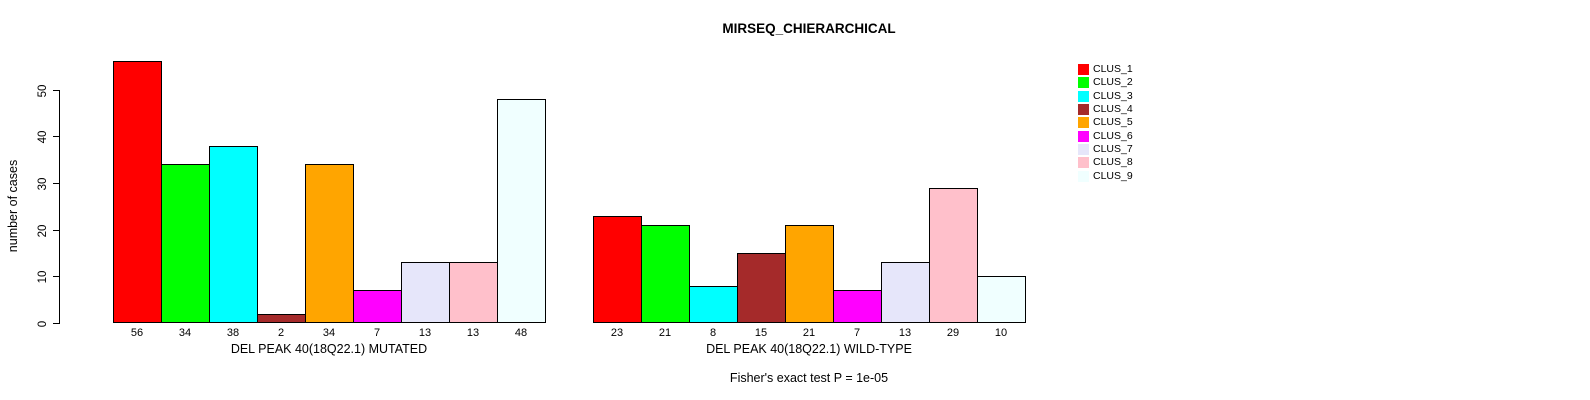 The image size is (1590, 400). Describe the element at coordinates (1113, 162) in the screenshot. I see `legend-label: CLUS_8` at that location.